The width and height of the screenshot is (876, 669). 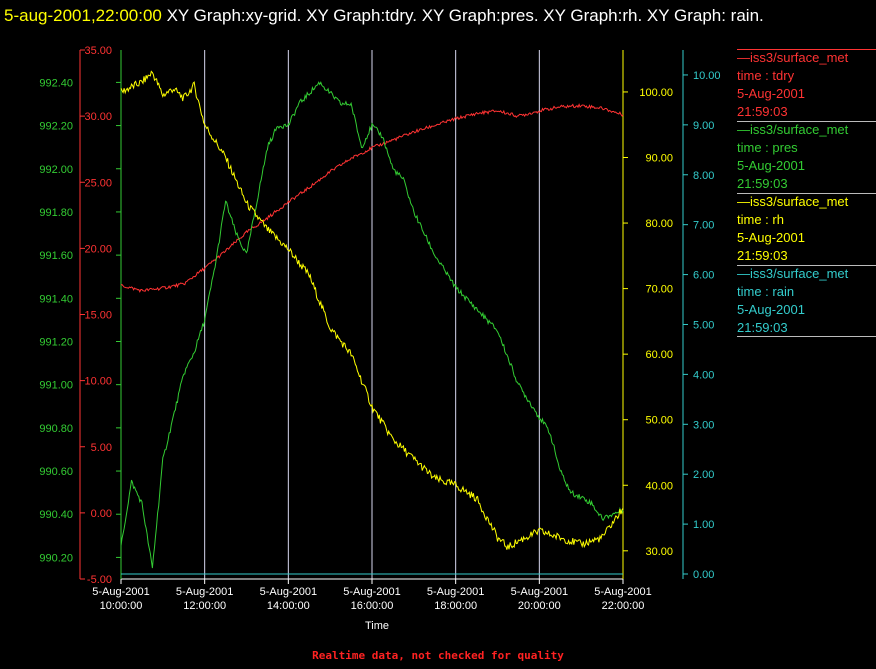 I want to click on pres-tick-label: 991.40, so click(x=56, y=299).